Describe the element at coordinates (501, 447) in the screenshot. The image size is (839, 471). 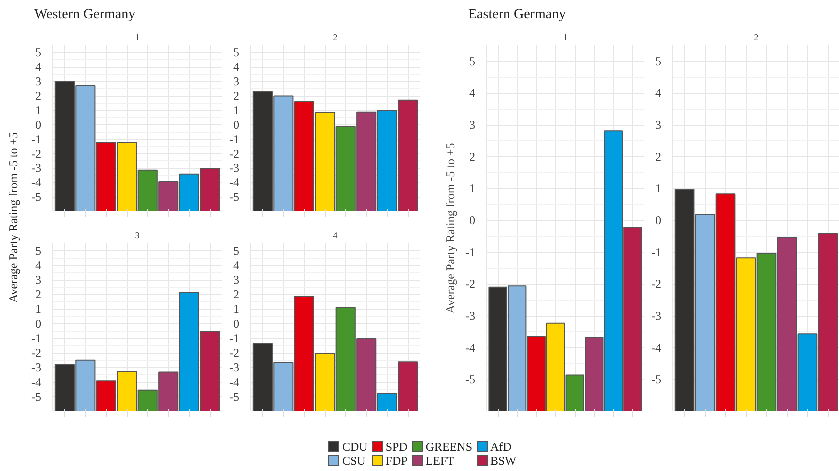
I see `legend-label: AfD` at that location.